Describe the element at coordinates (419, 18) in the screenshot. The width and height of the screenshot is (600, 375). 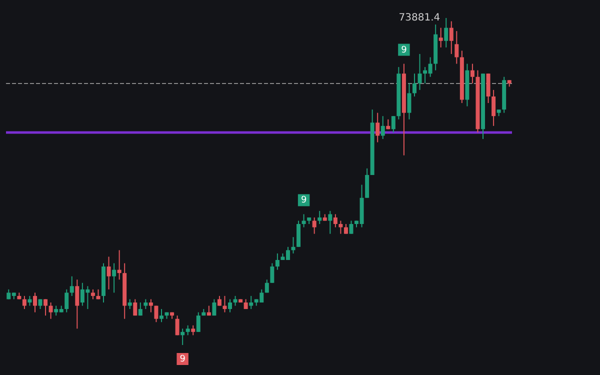
I see `annotation: 73881.4` at that location.